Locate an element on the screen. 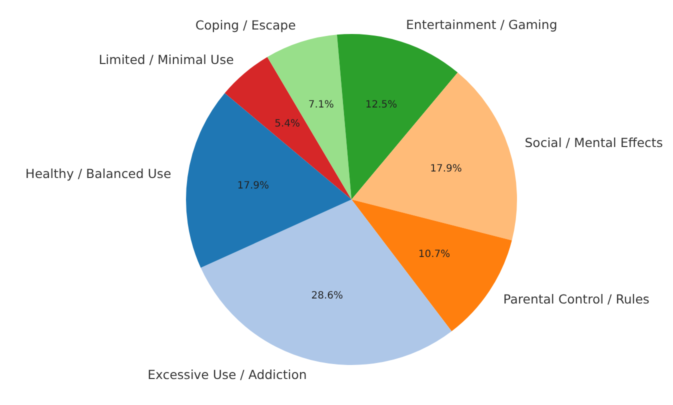 This screenshot has height=405, width=673. slice-label: Healthy / Balanced Use is located at coordinates (98, 174).